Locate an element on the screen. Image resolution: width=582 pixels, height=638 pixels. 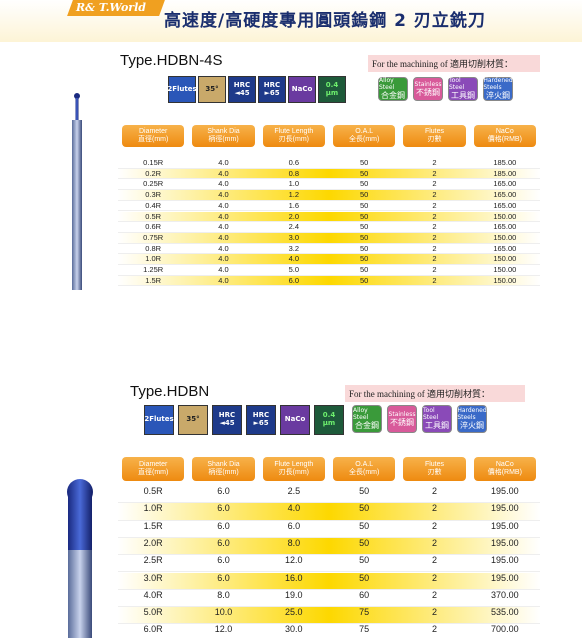
icon-text: HRC is located at coordinates (261, 415).